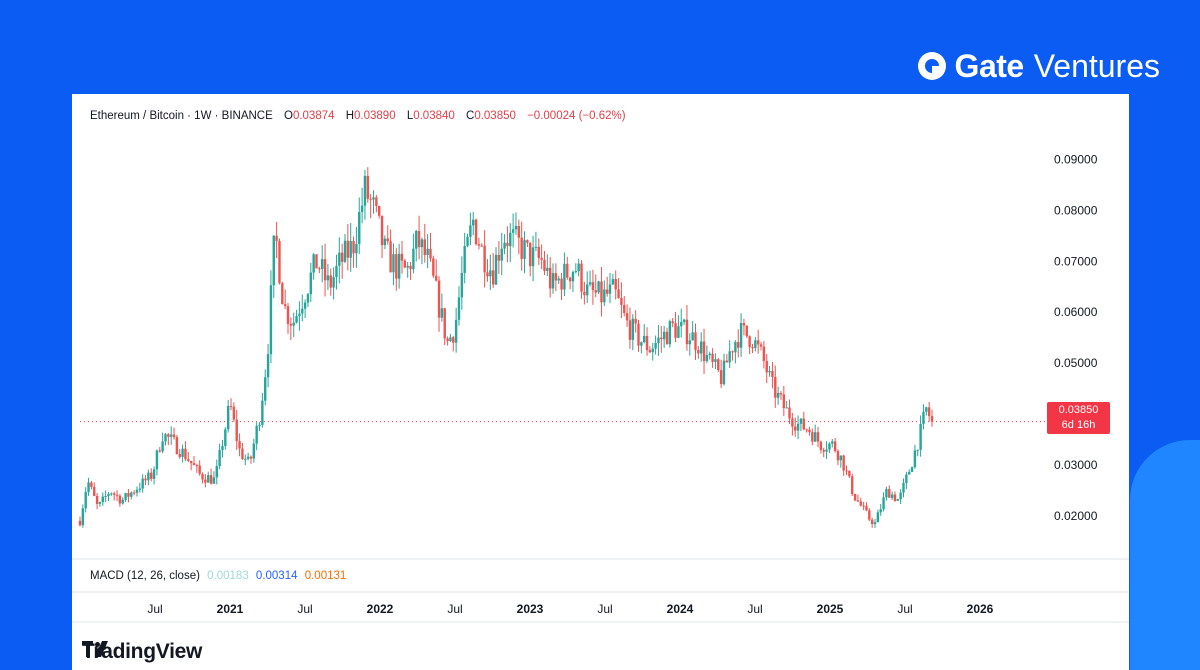 The height and width of the screenshot is (670, 1200). What do you see at coordinates (1076, 261) in the screenshot?
I see `y-tick-label: 0.07000` at bounding box center [1076, 261].